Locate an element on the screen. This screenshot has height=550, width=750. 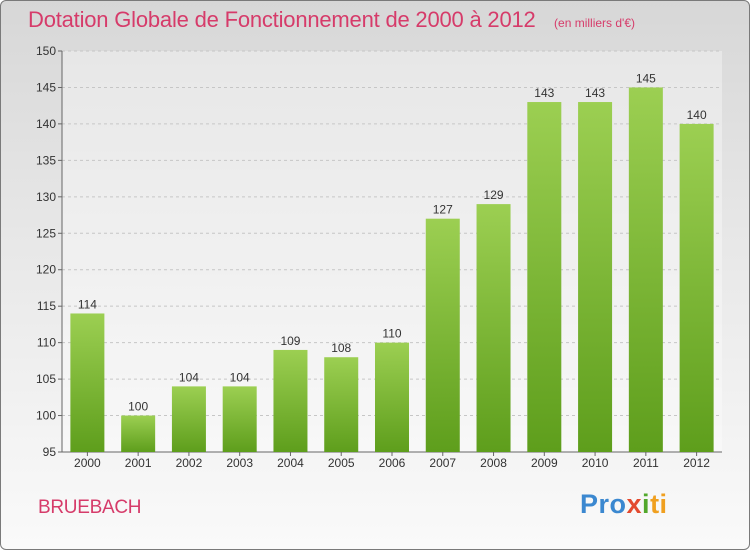
y-tick-label: 125 is located at coordinates (46, 233).